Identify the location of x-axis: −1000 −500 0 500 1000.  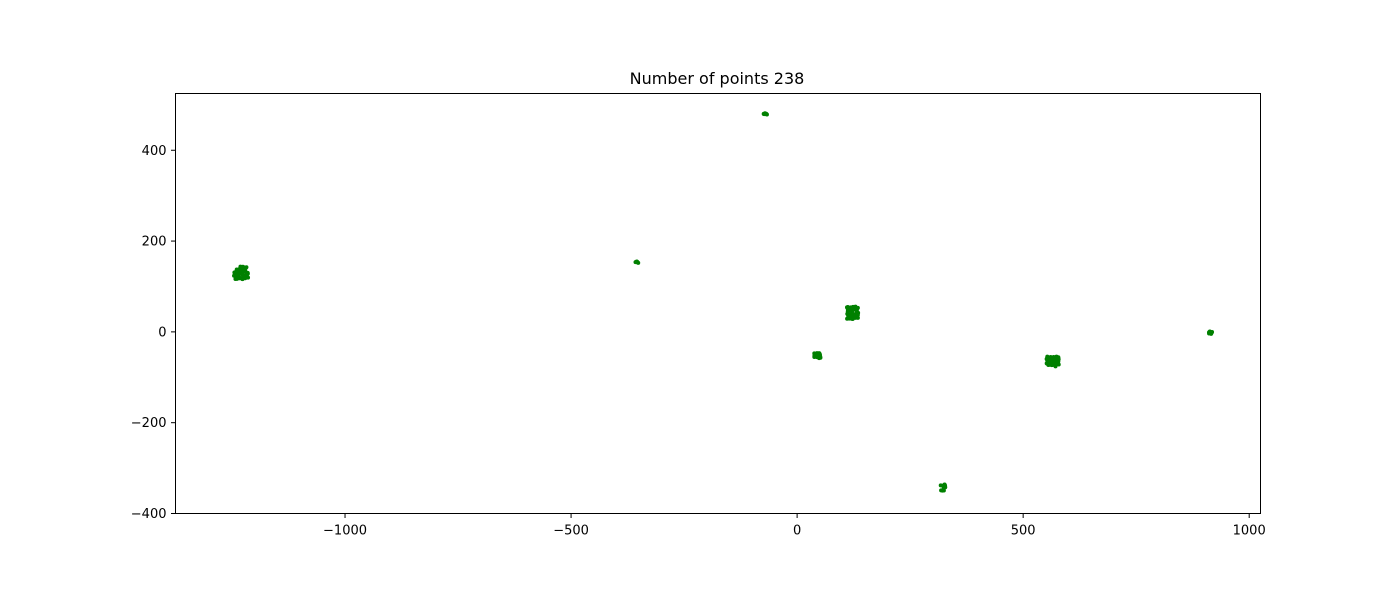
(794, 526).